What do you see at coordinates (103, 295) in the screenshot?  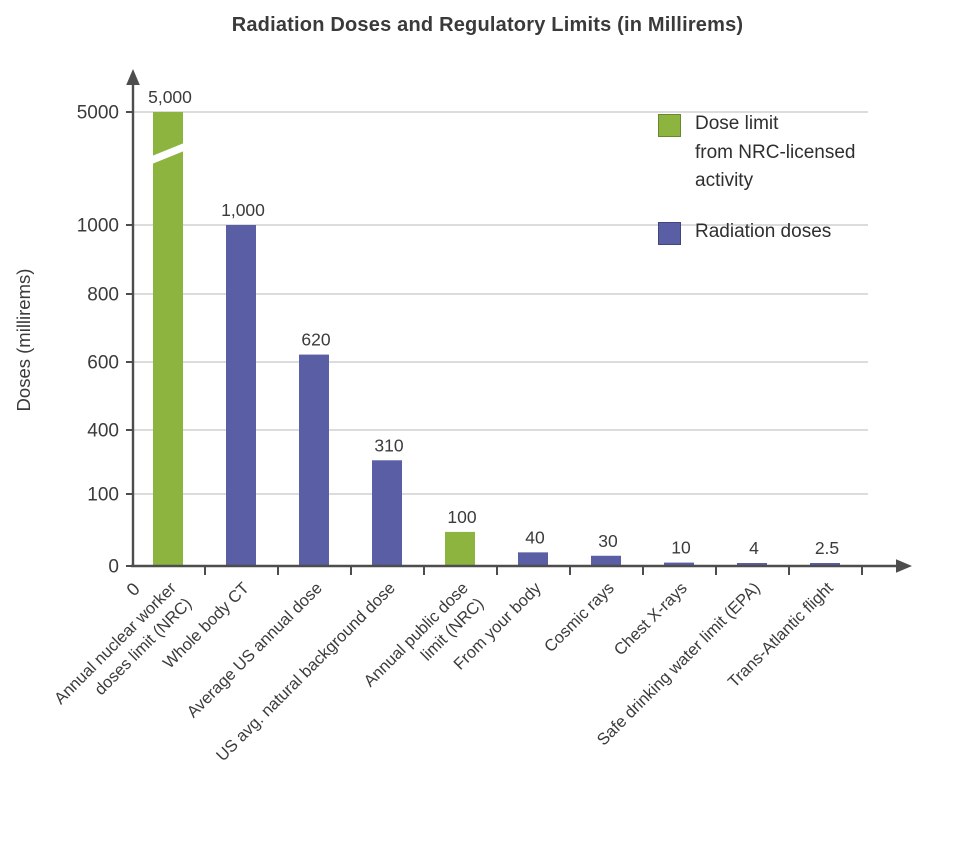 I see `y-tick-label-800: 800` at bounding box center [103, 295].